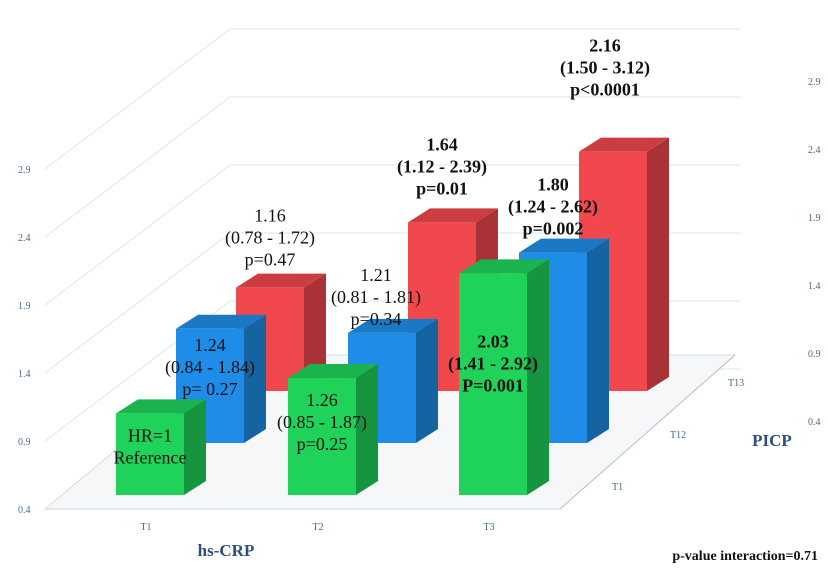 The width and height of the screenshot is (828, 569). I want to click on data-label: p=0.34, so click(376, 319).